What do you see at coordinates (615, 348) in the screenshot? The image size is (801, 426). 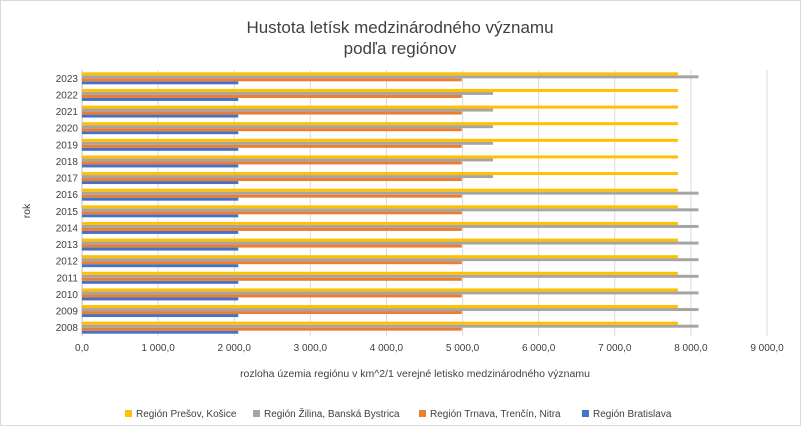 I see `x-tick-label: 7 000,0` at bounding box center [615, 348].